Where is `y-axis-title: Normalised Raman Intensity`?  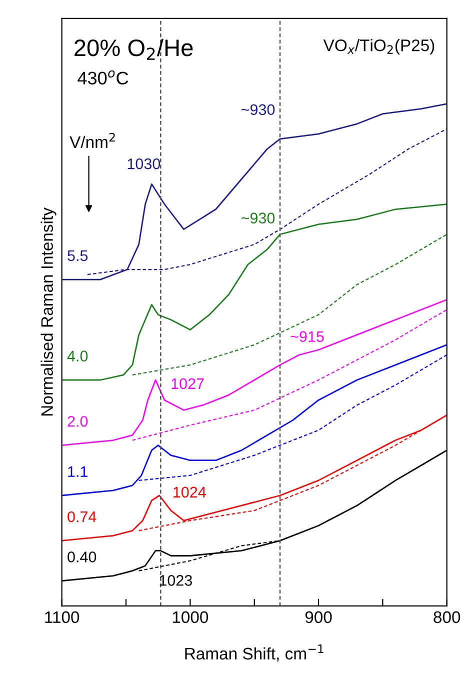
y-axis-title: Normalised Raman Intensity is located at coordinates (48, 312).